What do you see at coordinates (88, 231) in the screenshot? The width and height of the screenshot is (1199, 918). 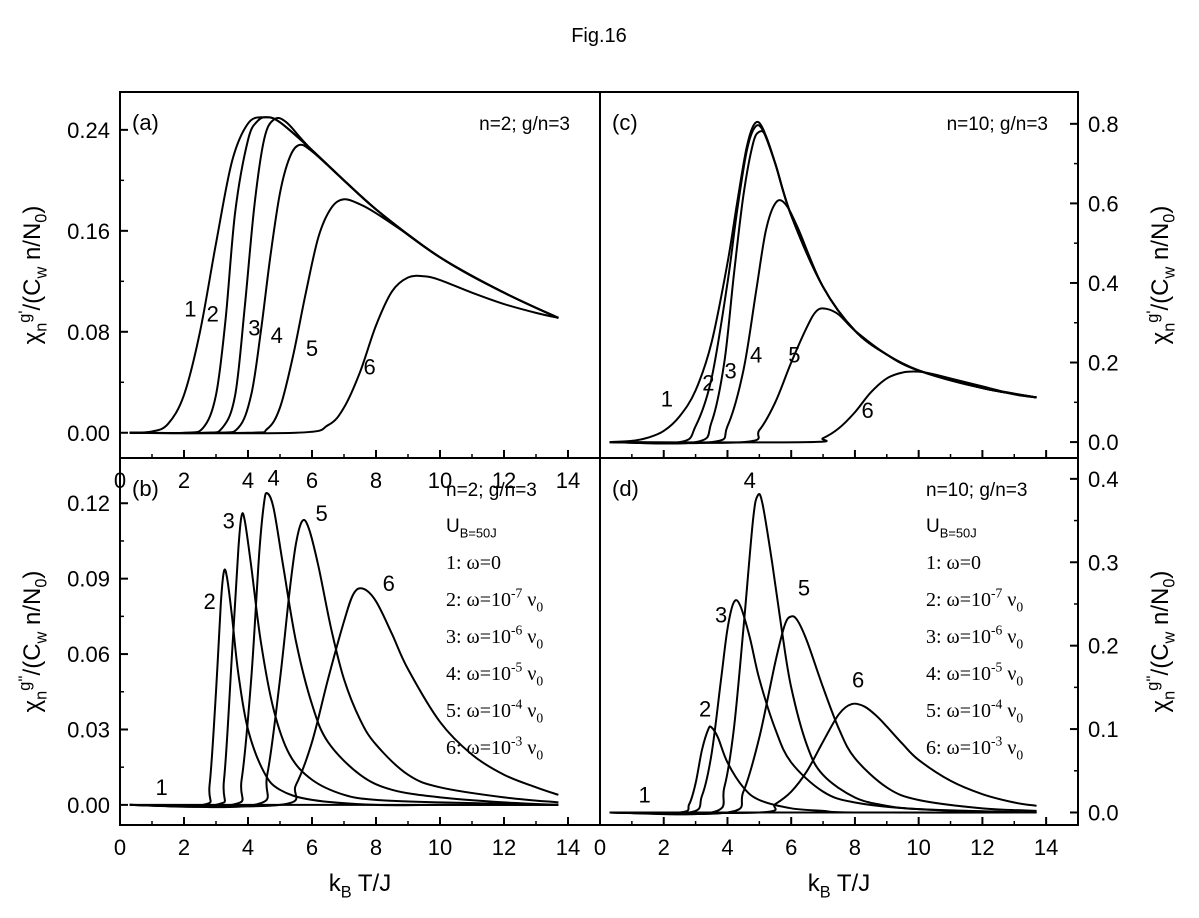 I see `y-tick-label: 0.16` at bounding box center [88, 231].